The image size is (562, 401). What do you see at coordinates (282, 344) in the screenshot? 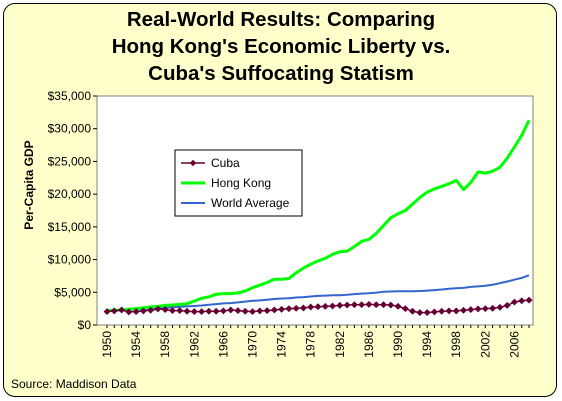
I see `x-tick-label: 1974` at bounding box center [282, 344].